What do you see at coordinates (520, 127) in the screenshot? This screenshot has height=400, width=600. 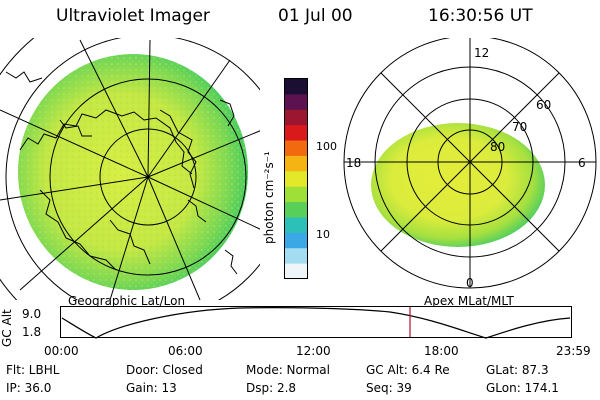 I see `lat-label-70: 70` at bounding box center [520, 127].